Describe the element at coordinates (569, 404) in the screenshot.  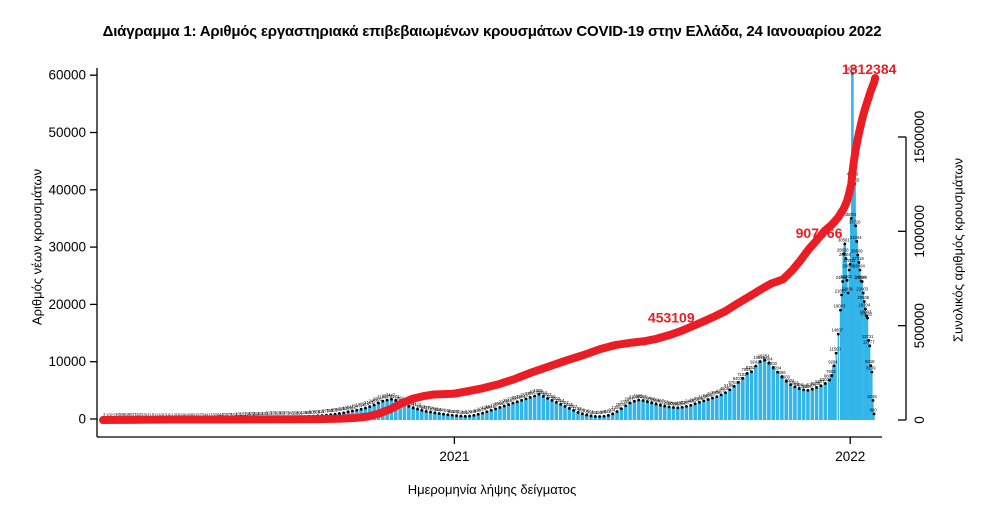
I see `daily-value-label: 1856` at that location.